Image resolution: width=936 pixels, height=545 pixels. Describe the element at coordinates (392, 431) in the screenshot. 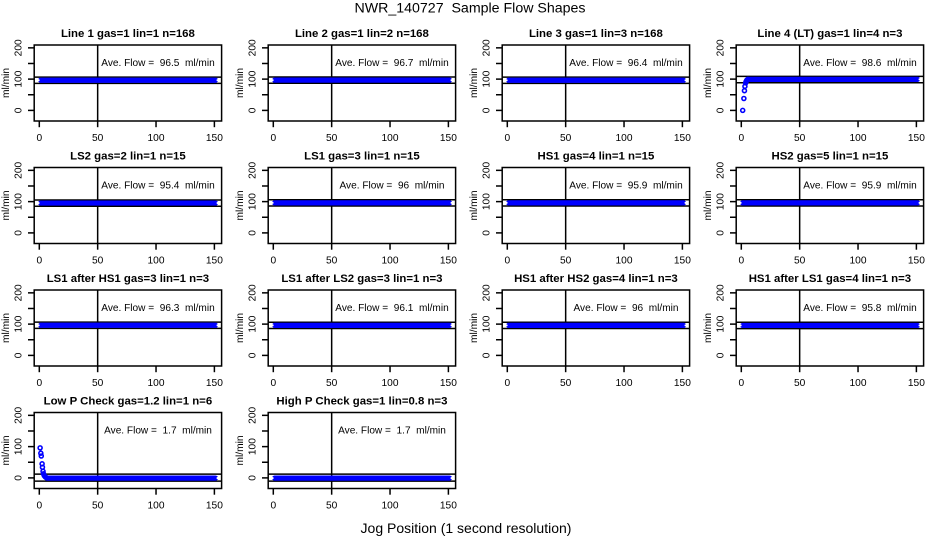

I see `svg-text: Ave. Flow = 1.7 ml/min` at that location.